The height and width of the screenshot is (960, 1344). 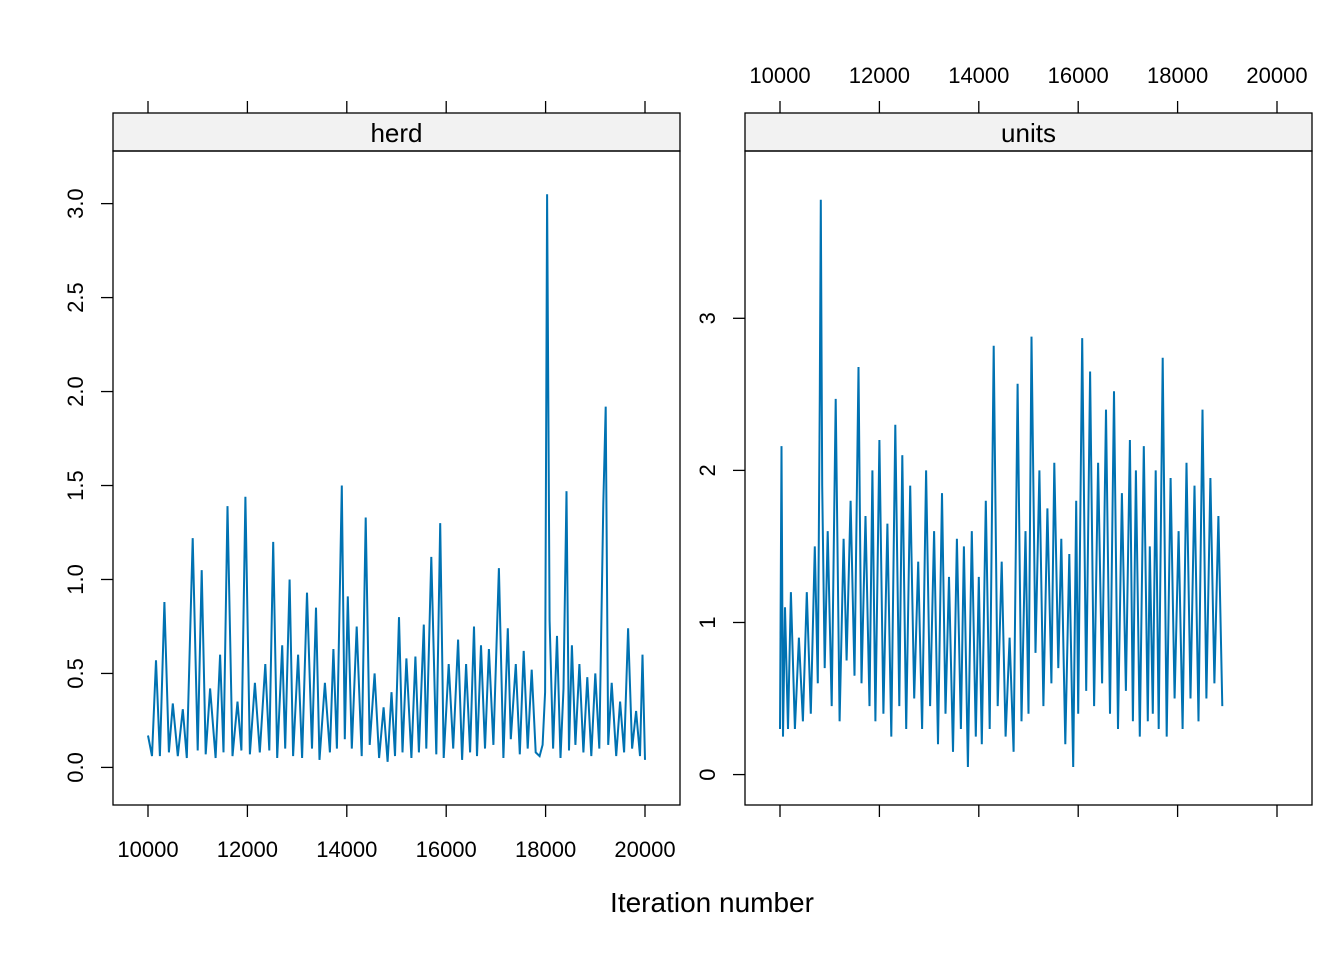 I want to click on strip-header, so click(x=396, y=132).